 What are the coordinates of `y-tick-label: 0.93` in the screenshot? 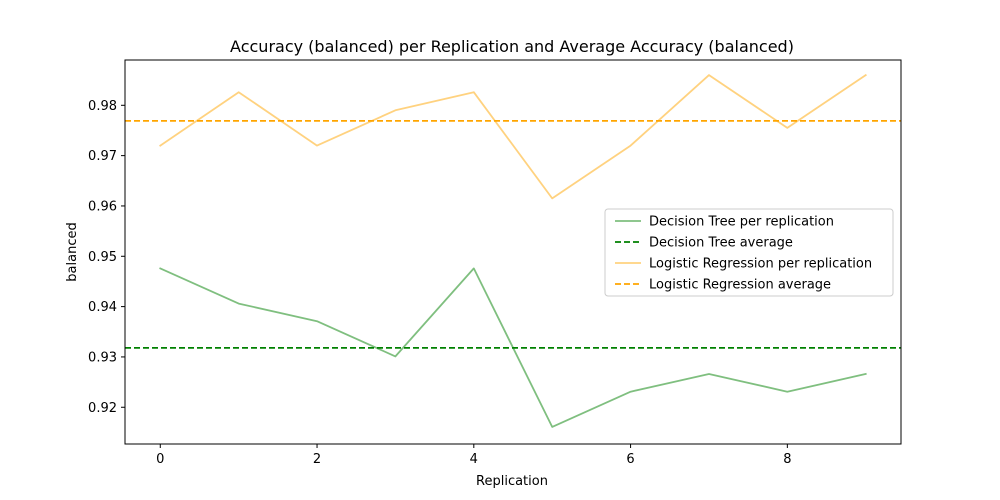 It's located at (102, 357).